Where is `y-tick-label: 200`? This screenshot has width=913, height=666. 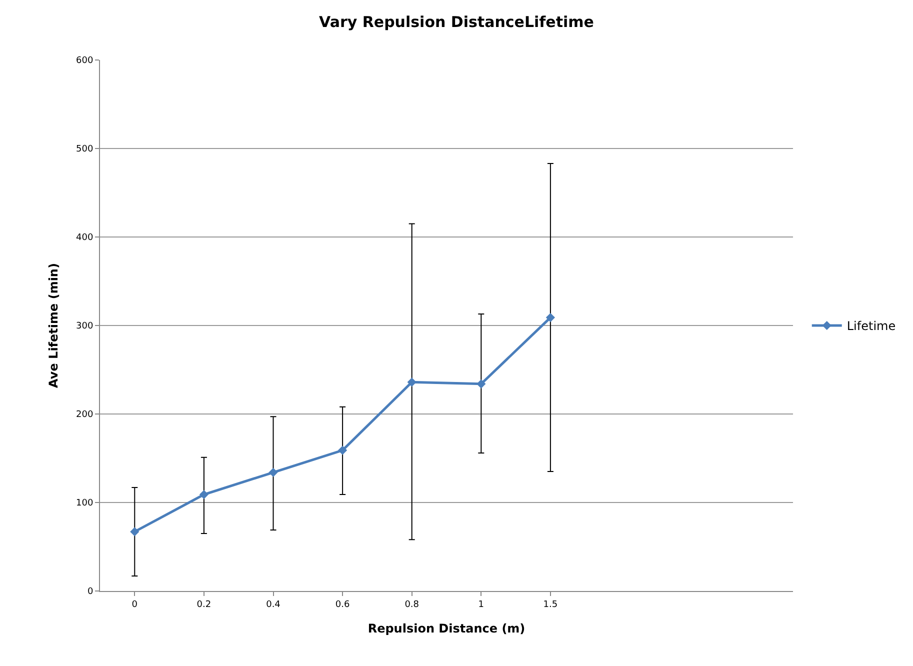
y-tick-label: 200 is located at coordinates (85, 415).